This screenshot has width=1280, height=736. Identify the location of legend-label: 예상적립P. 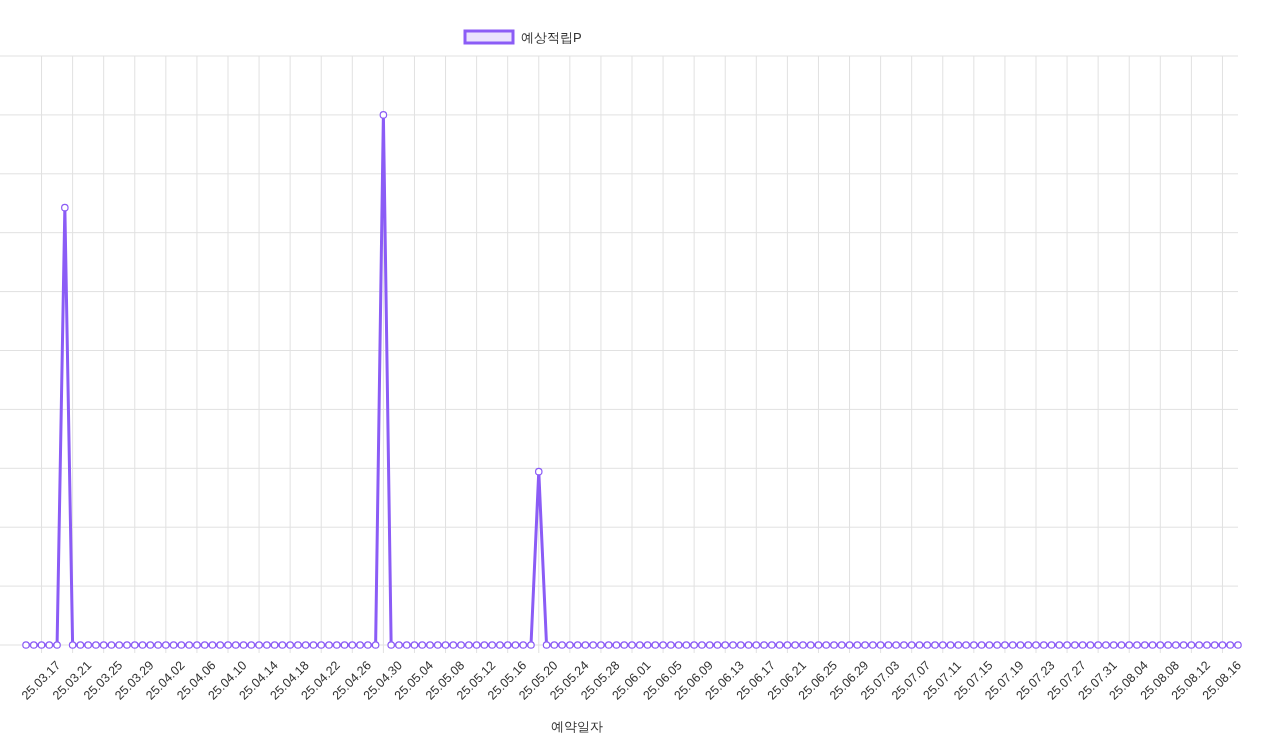
(551, 37).